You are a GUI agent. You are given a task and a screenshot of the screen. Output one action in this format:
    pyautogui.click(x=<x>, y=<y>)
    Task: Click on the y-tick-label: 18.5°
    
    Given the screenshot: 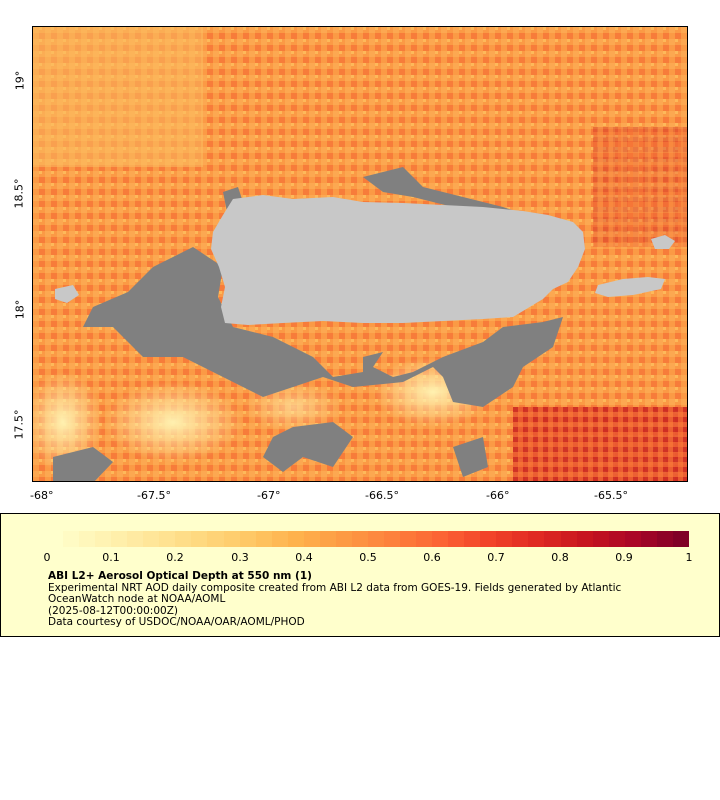 What is the action you would take?
    pyautogui.click(x=19, y=193)
    